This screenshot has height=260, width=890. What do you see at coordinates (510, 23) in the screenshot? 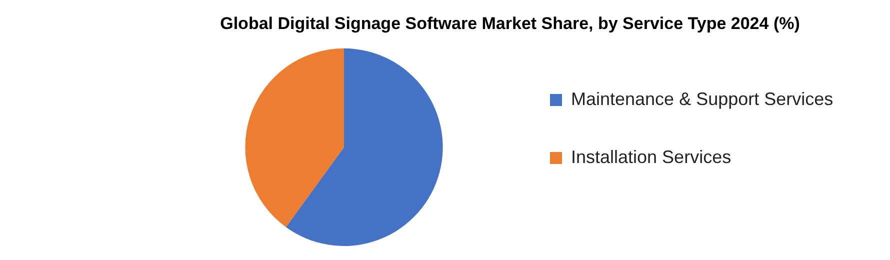
I see `chart-title: Global Digital Signage Software Market Share, by Service Type 2024 (%)` at bounding box center [510, 23].